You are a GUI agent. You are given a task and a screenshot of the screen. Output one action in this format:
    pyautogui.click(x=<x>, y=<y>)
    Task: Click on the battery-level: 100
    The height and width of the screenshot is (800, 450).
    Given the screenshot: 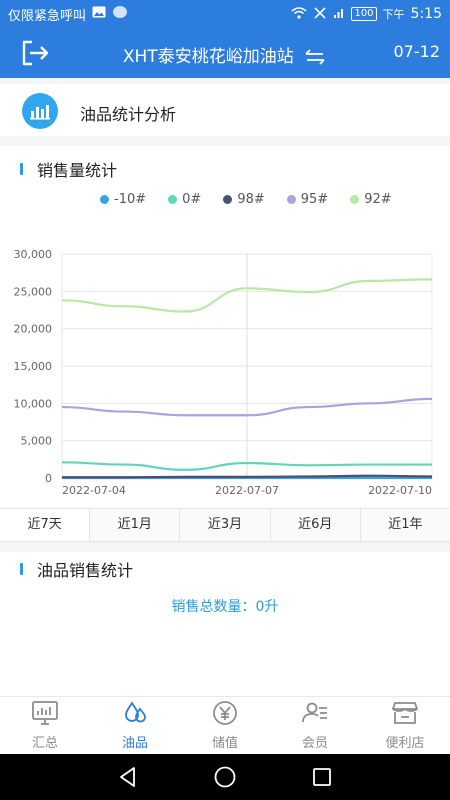 What is the action you would take?
    pyautogui.click(x=364, y=13)
    